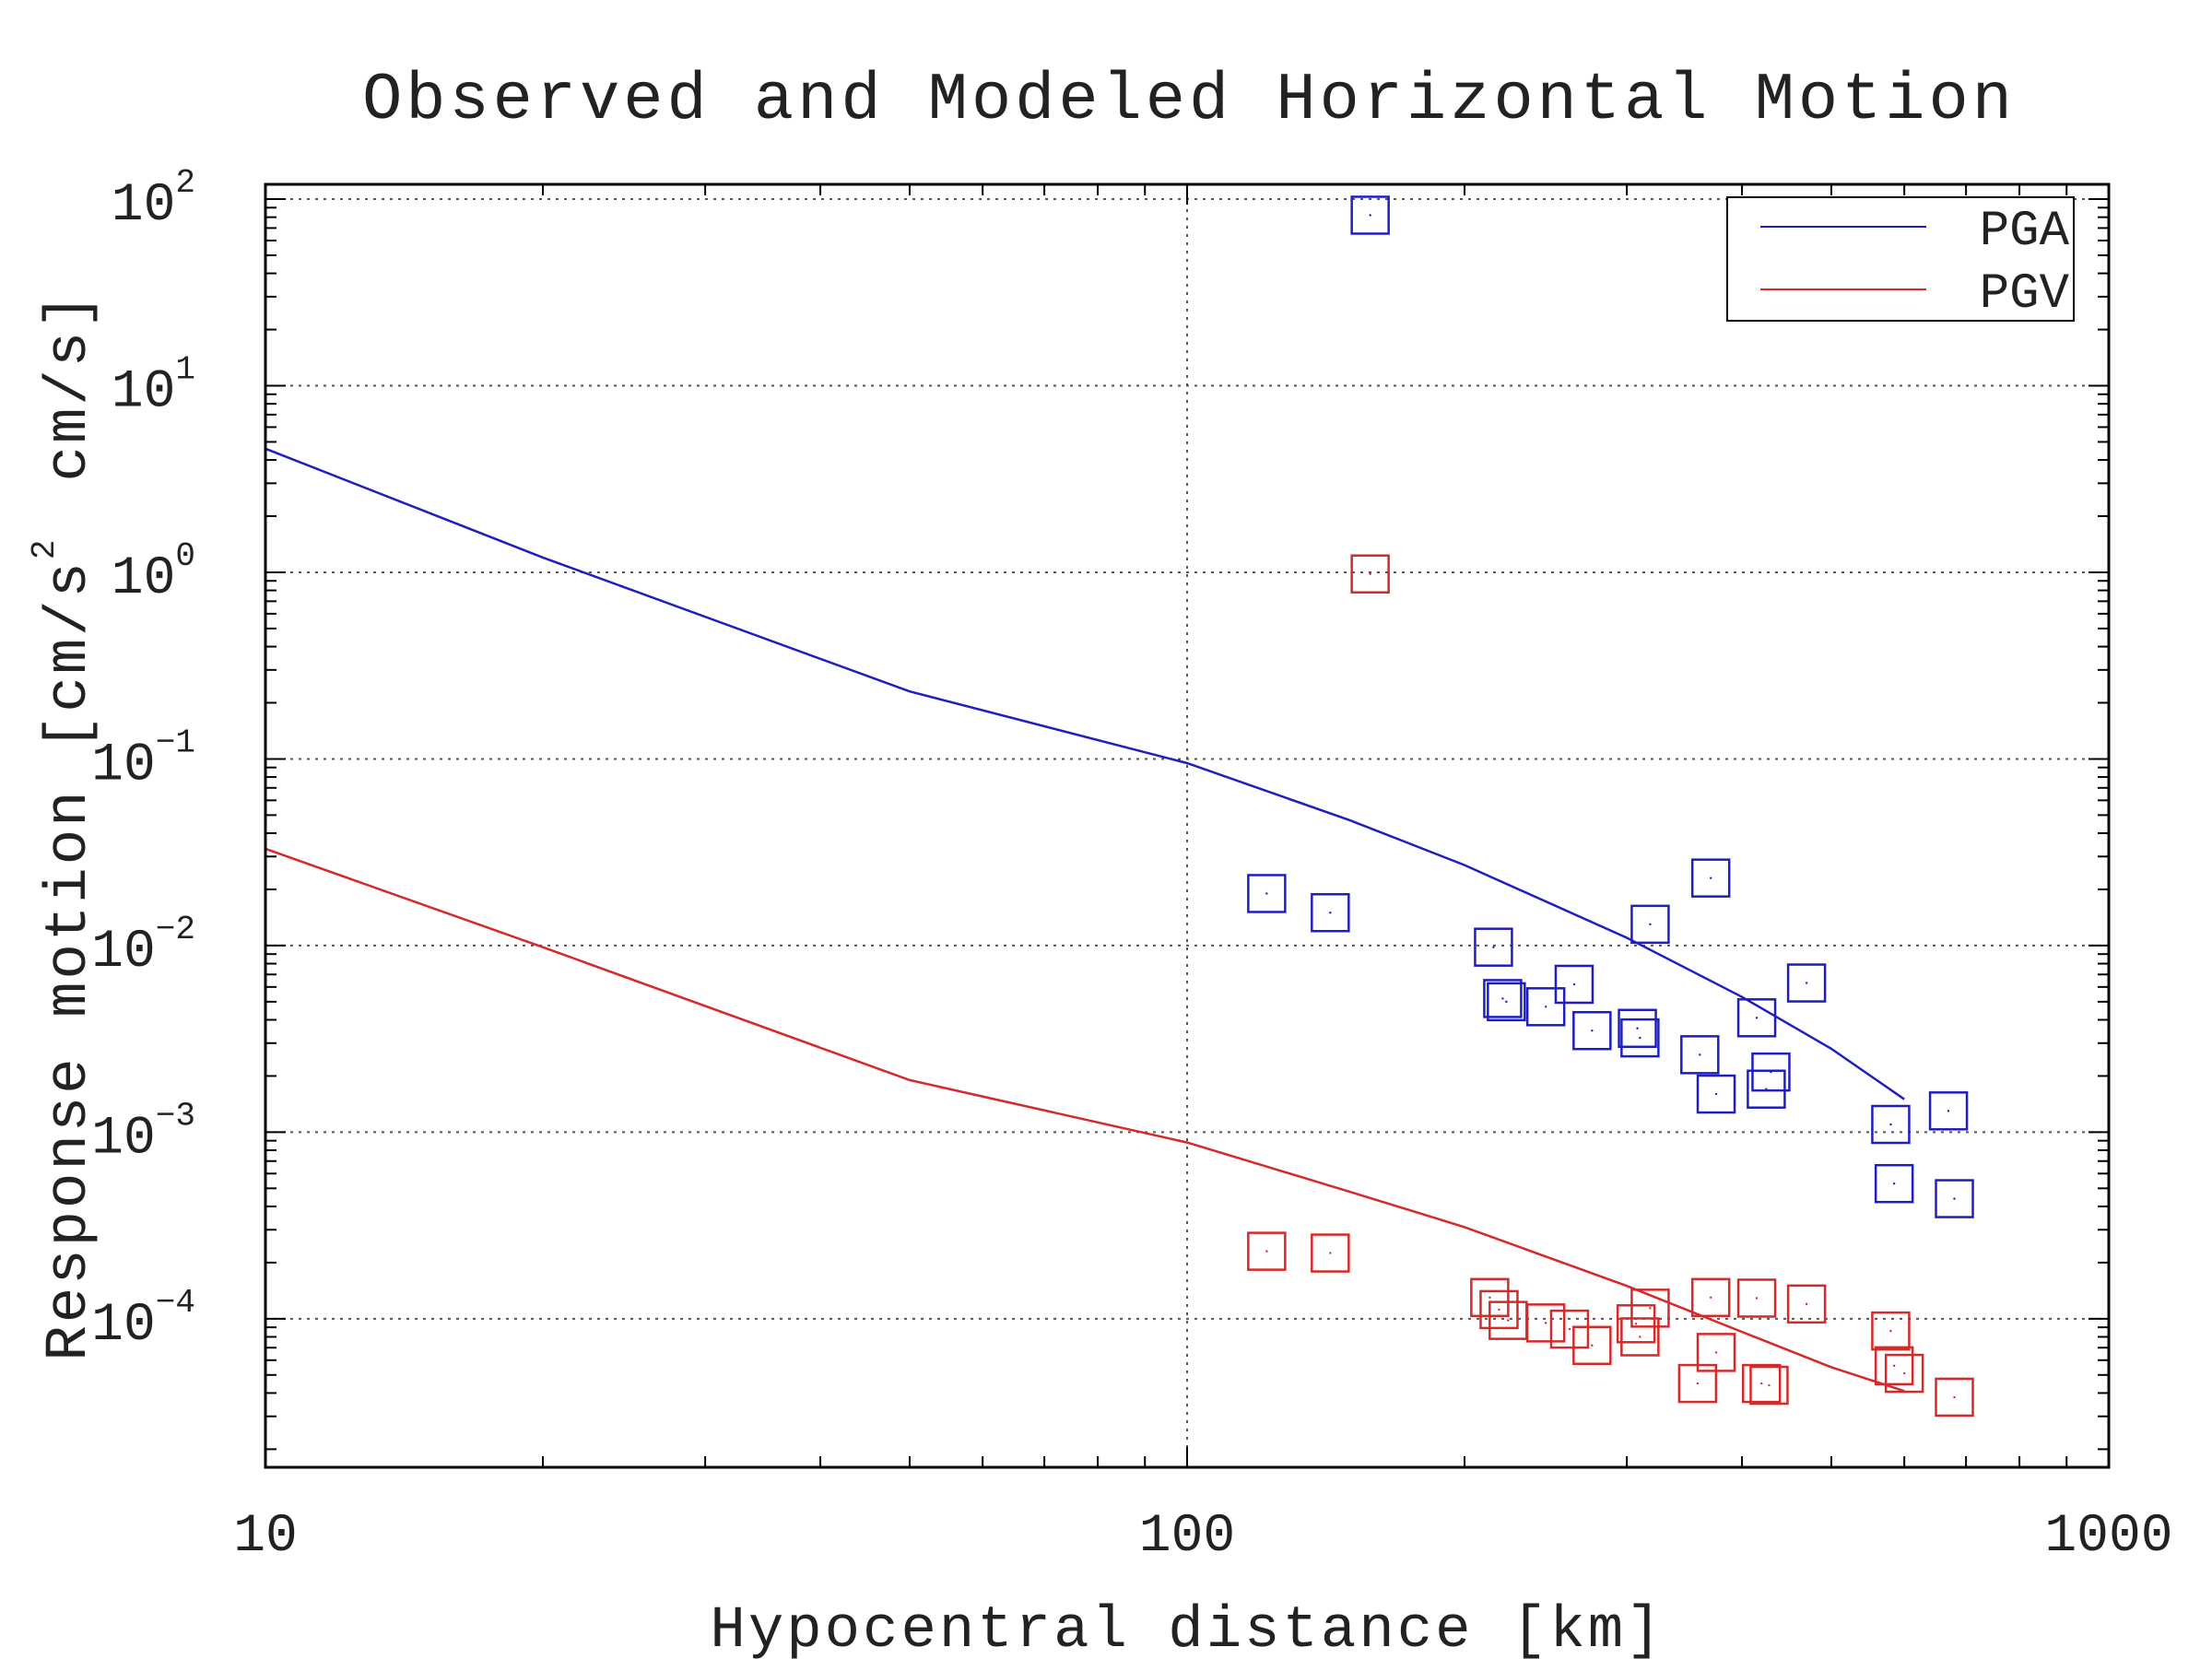 The height and width of the screenshot is (1659, 2212). What do you see at coordinates (143, 946) in the screenshot?
I see `y-tick-label: 10⁻²` at bounding box center [143, 946].